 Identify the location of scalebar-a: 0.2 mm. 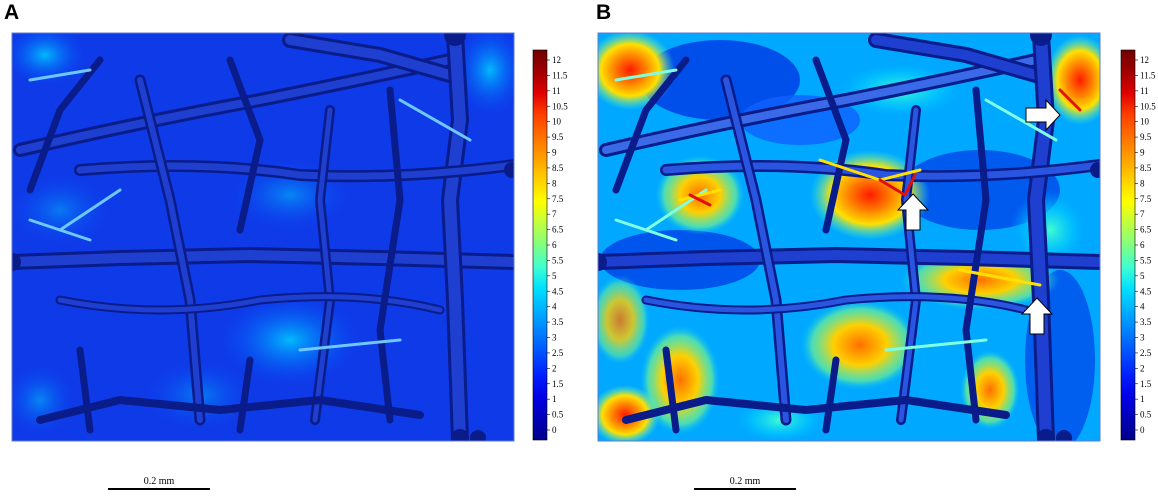
(159, 483).